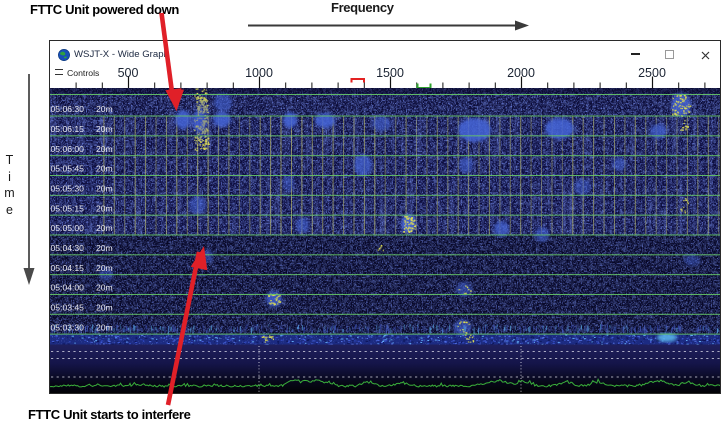 The image size is (723, 427). What do you see at coordinates (128, 73) in the screenshot?
I see `svg-text: 500` at bounding box center [128, 73].